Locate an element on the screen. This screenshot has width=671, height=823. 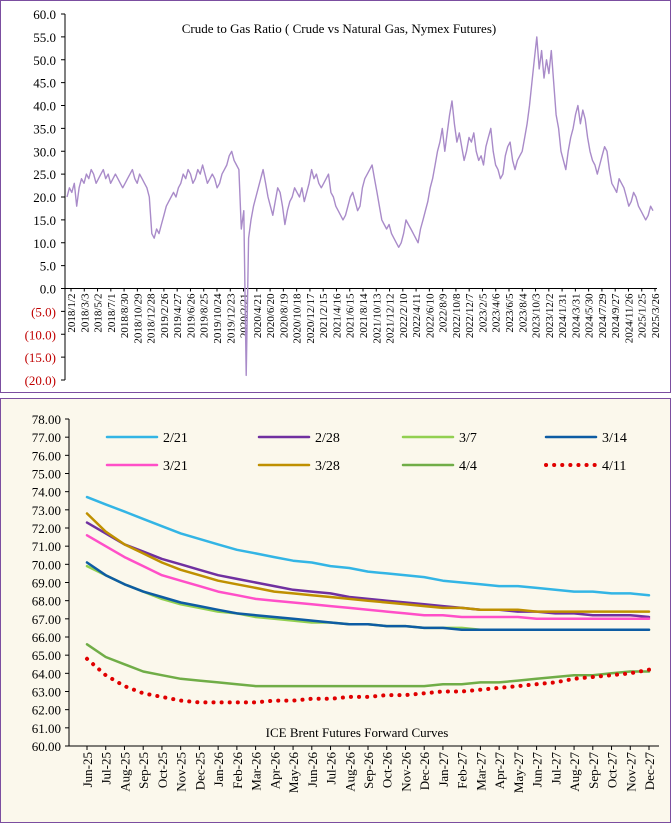
x-tick-label: 2022/10/8 is located at coordinates (457, 315).